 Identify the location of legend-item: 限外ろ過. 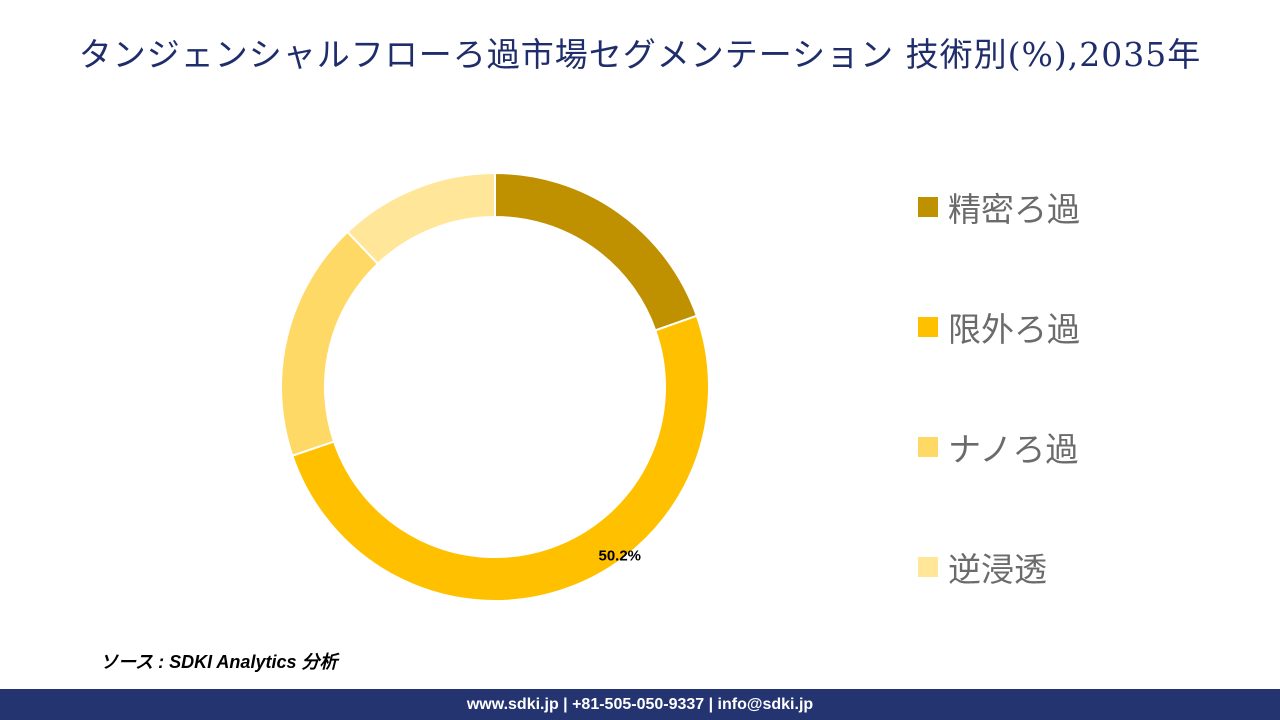
(999, 327).